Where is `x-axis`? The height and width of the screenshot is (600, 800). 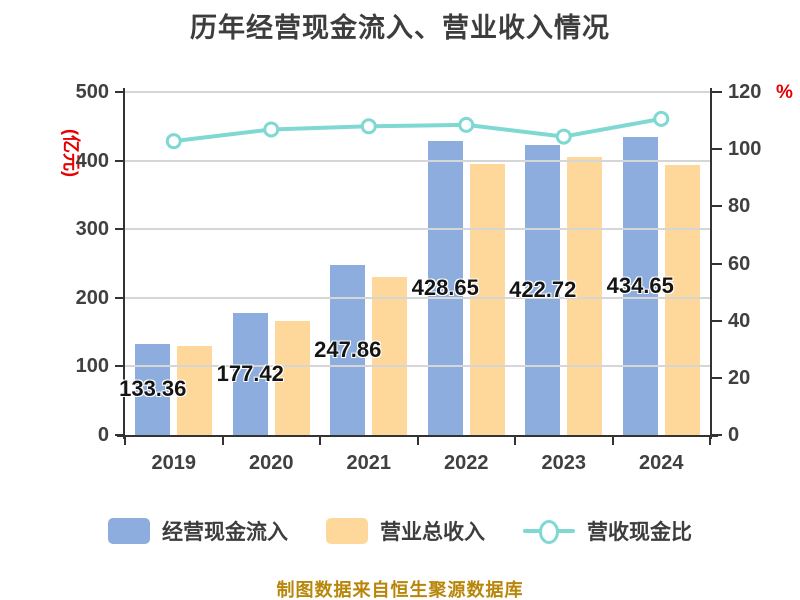
x-axis is located at coordinates (417, 436).